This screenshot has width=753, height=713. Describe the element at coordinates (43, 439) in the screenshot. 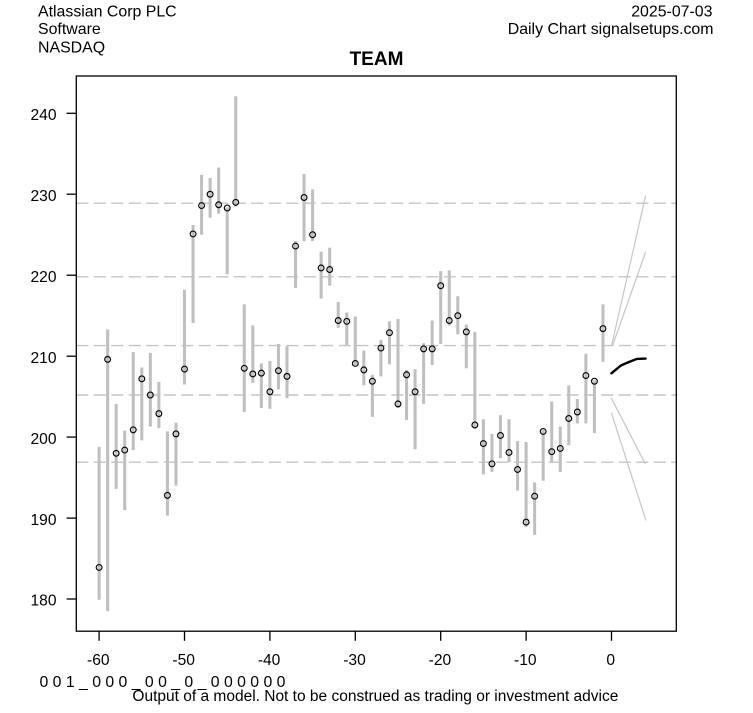

I see `svg-text: 200` at that location.